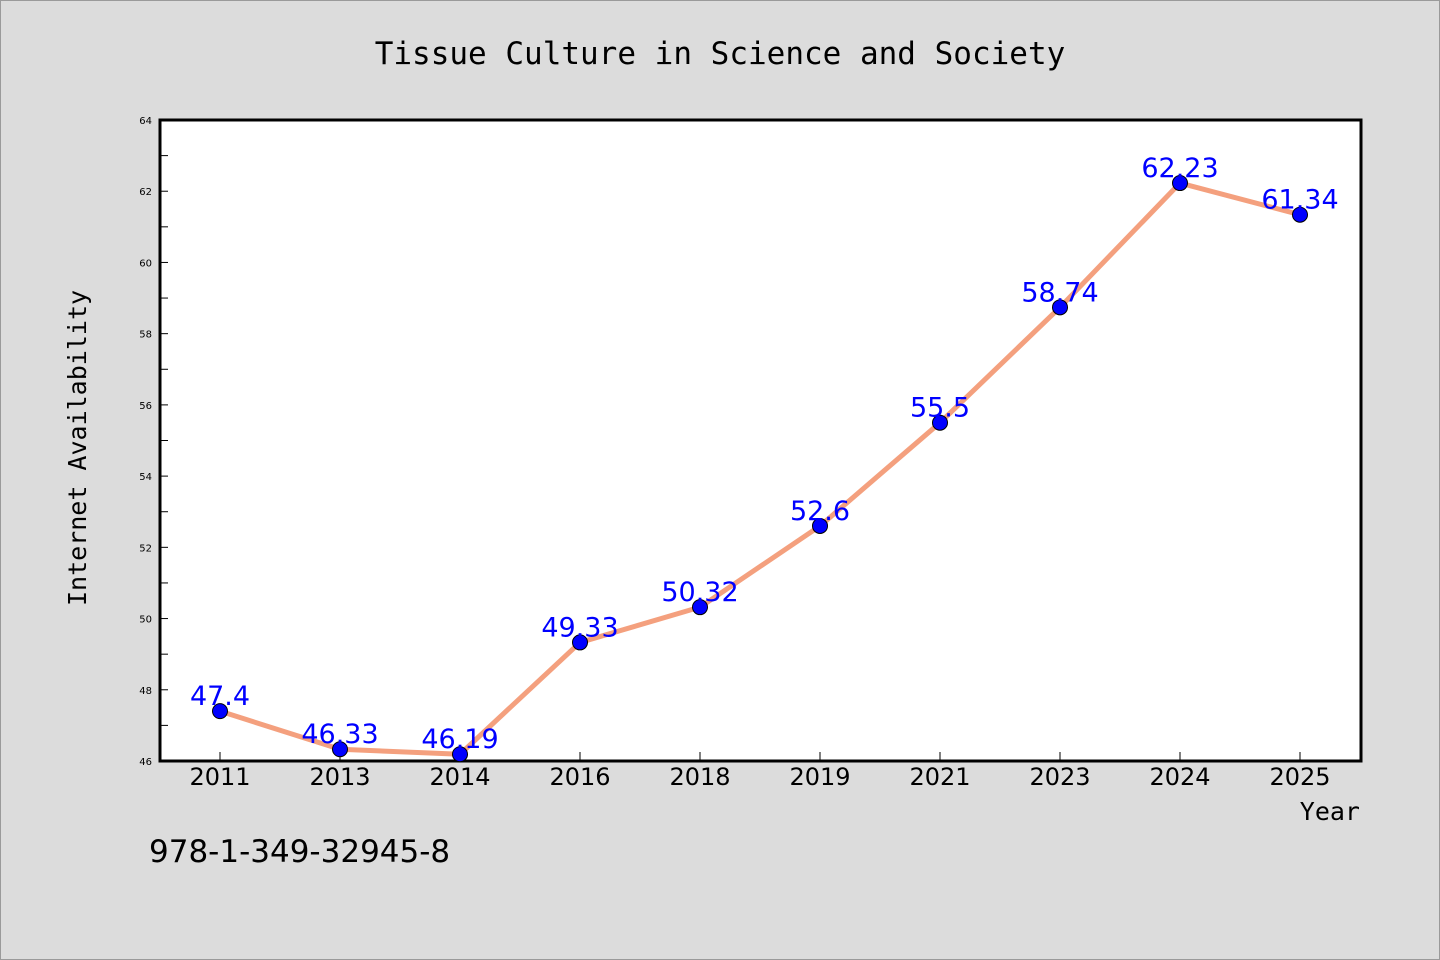 The height and width of the screenshot is (960, 1440). What do you see at coordinates (459, 739) in the screenshot?
I see `data-label: 46.19` at bounding box center [459, 739].